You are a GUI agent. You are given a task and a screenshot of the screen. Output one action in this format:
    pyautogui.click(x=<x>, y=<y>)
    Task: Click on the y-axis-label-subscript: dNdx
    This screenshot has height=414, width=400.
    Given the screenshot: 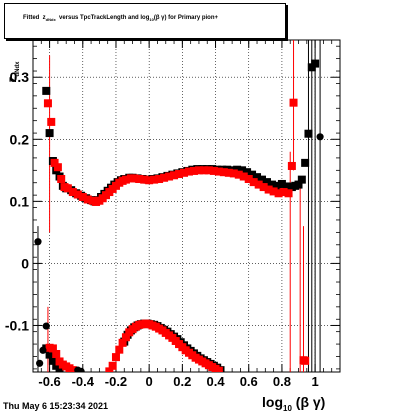 What is the action you would take?
    pyautogui.click(x=18, y=69)
    